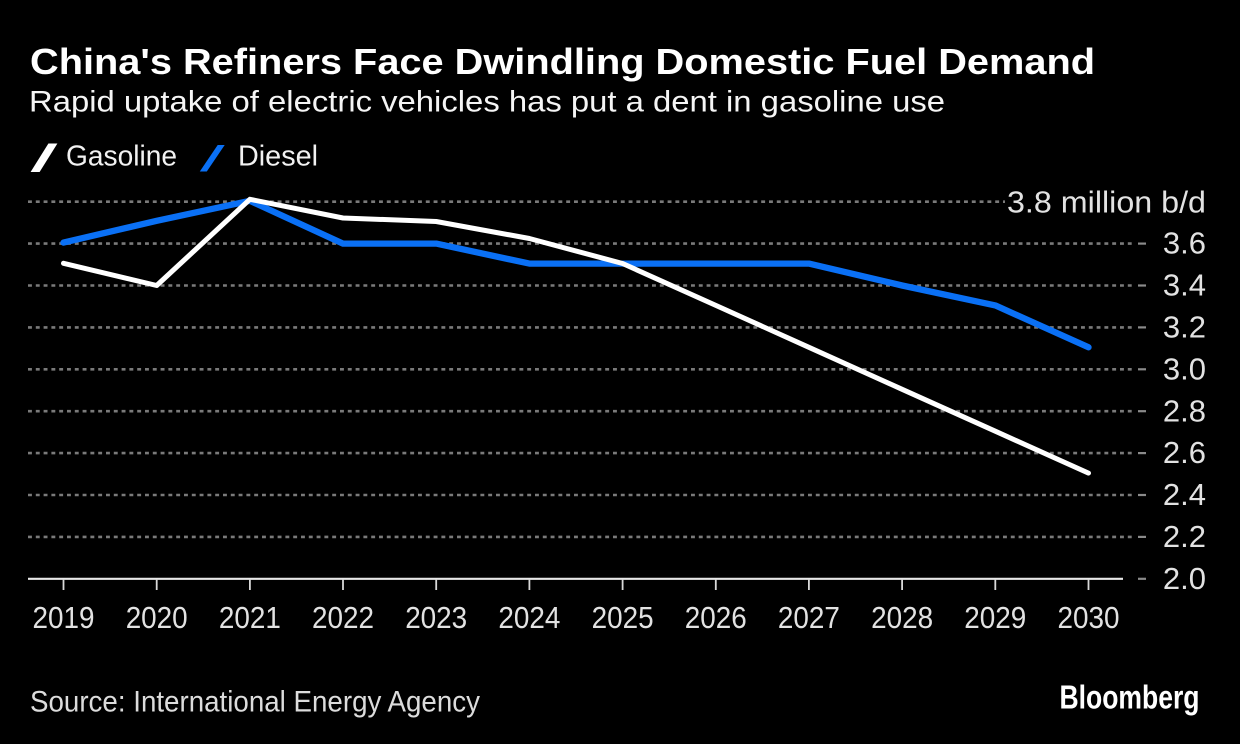  What do you see at coordinates (1184, 368) in the screenshot?
I see `svg-text: 3.0` at bounding box center [1184, 368].